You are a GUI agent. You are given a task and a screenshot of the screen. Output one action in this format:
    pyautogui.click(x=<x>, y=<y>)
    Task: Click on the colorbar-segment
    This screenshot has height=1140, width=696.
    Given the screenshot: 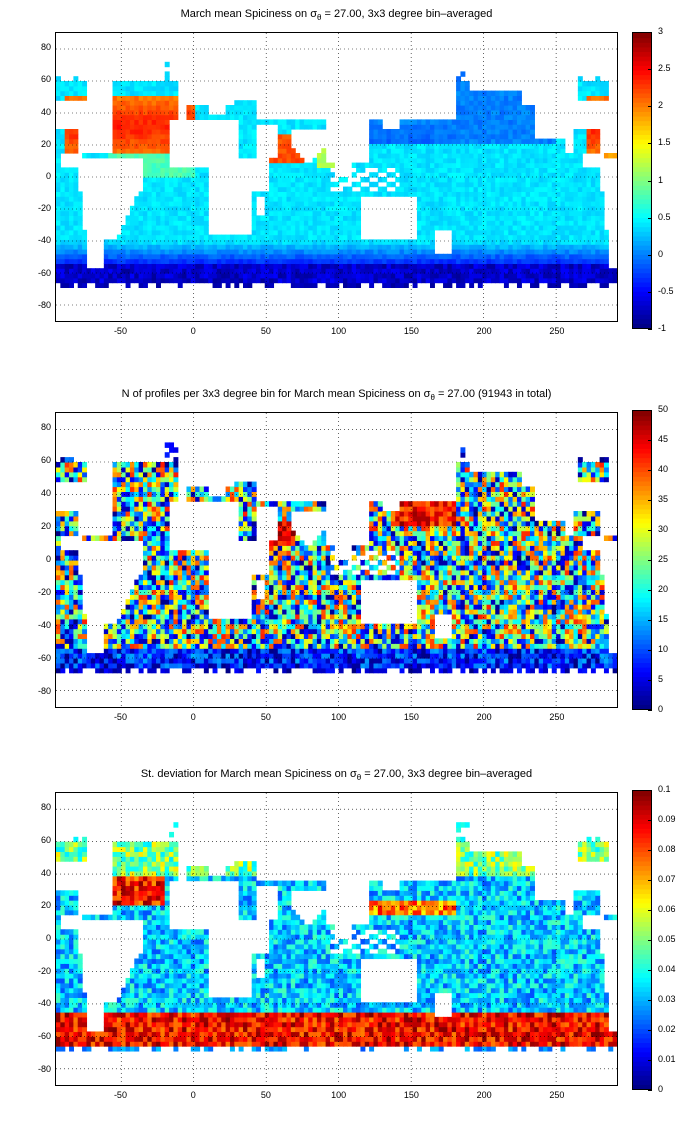 What is the action you would take?
    pyautogui.click(x=642, y=252)
    